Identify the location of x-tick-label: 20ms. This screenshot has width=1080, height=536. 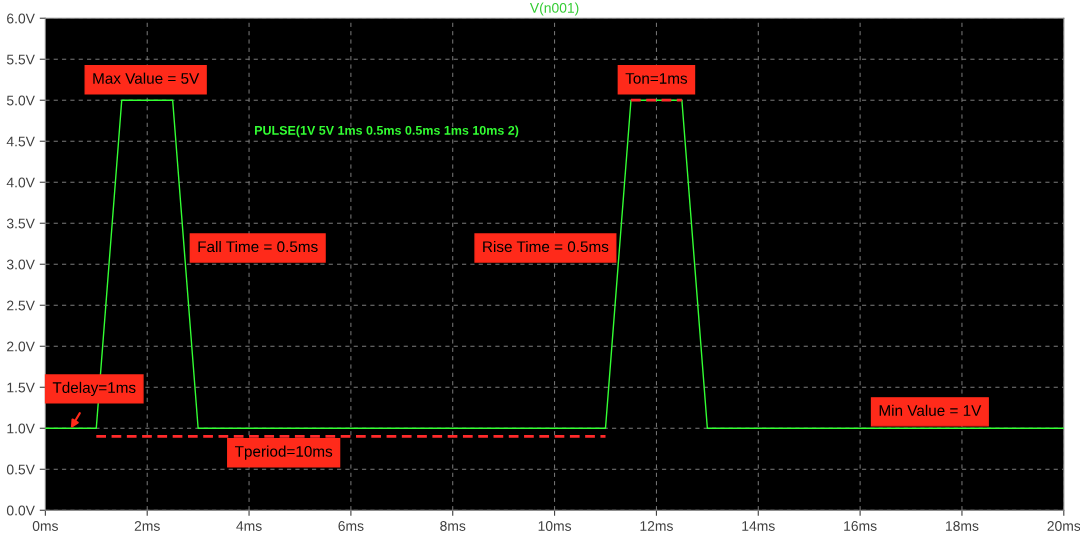
(1063, 526).